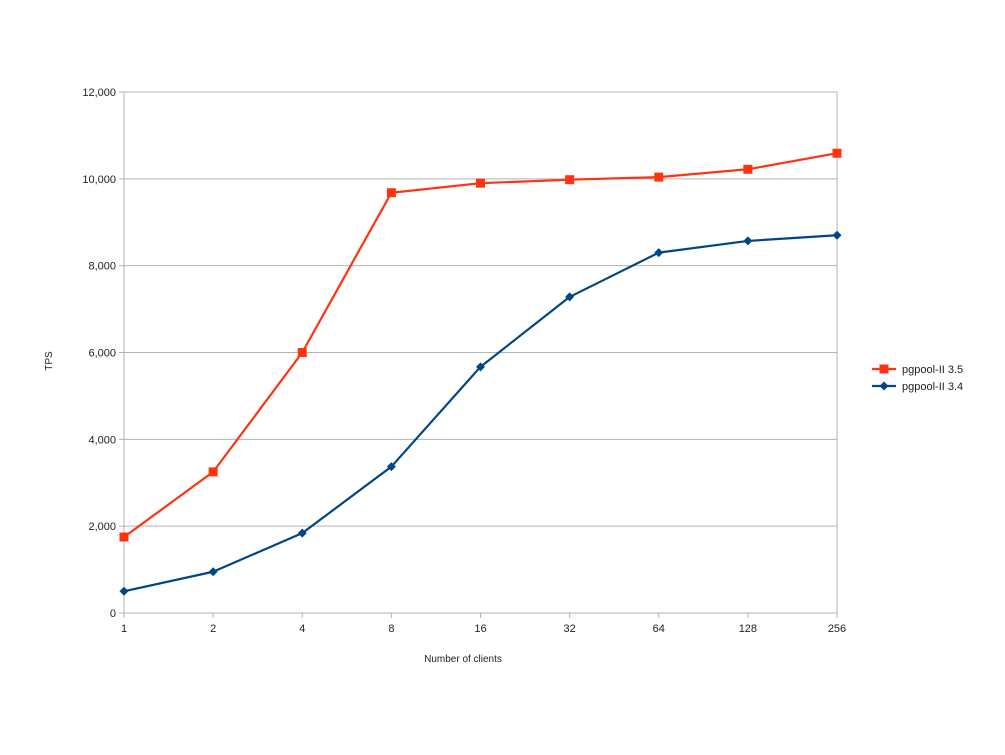 The image size is (1005, 755). I want to click on x-tick-label: 32, so click(570, 629).